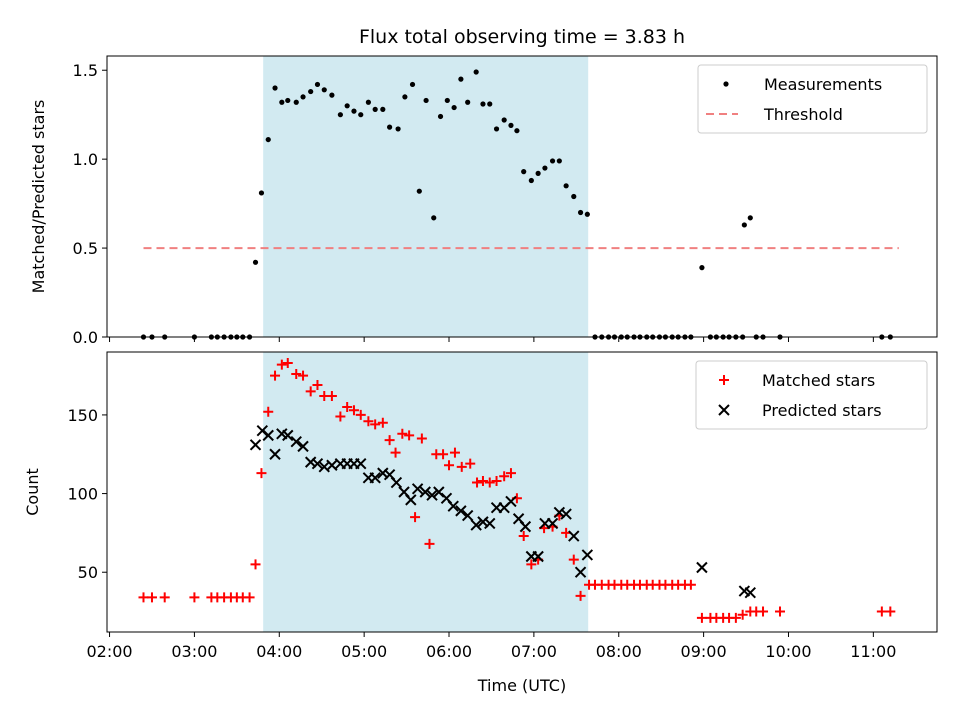 The width and height of the screenshot is (960, 720). I want to click on x-tick-label: 02:00, so click(109, 651).